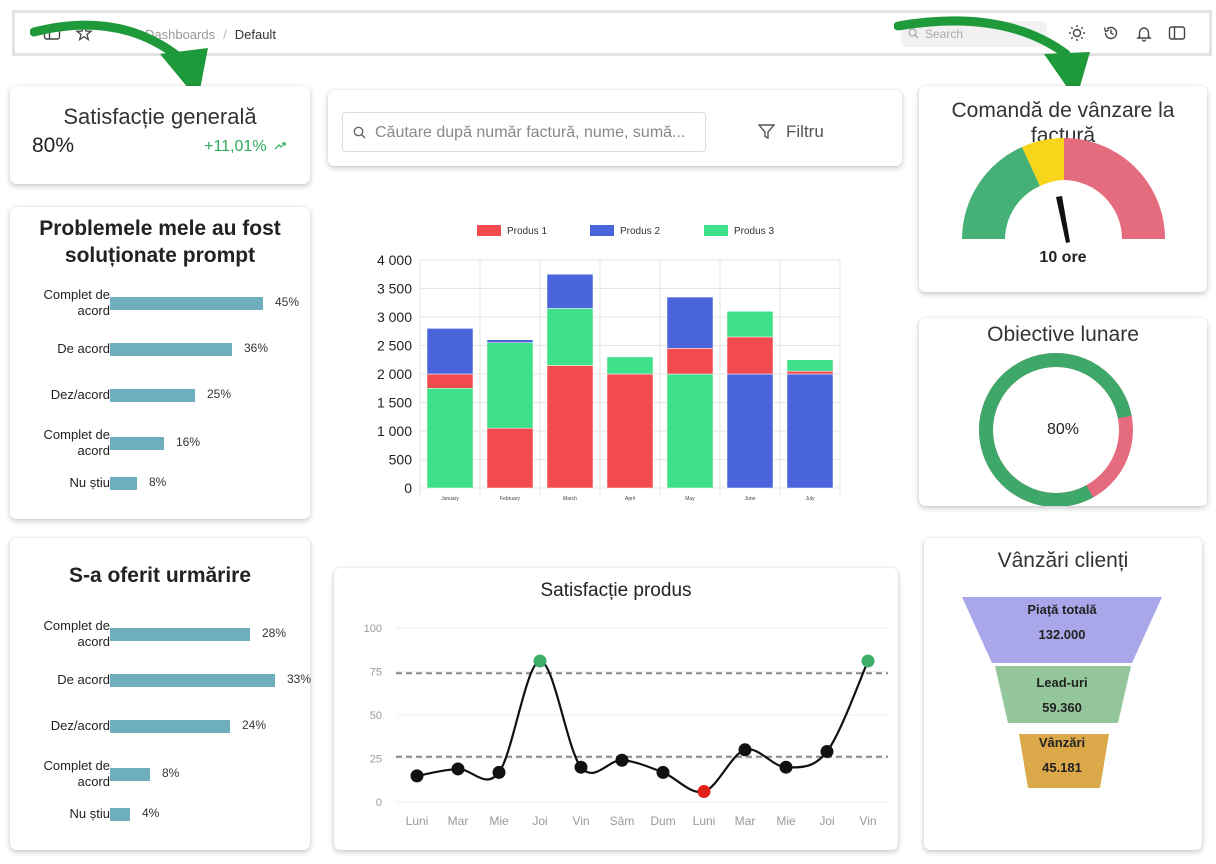  Describe the element at coordinates (1062, 767) in the screenshot. I see `funnel-stage-value: 45.181` at that location.